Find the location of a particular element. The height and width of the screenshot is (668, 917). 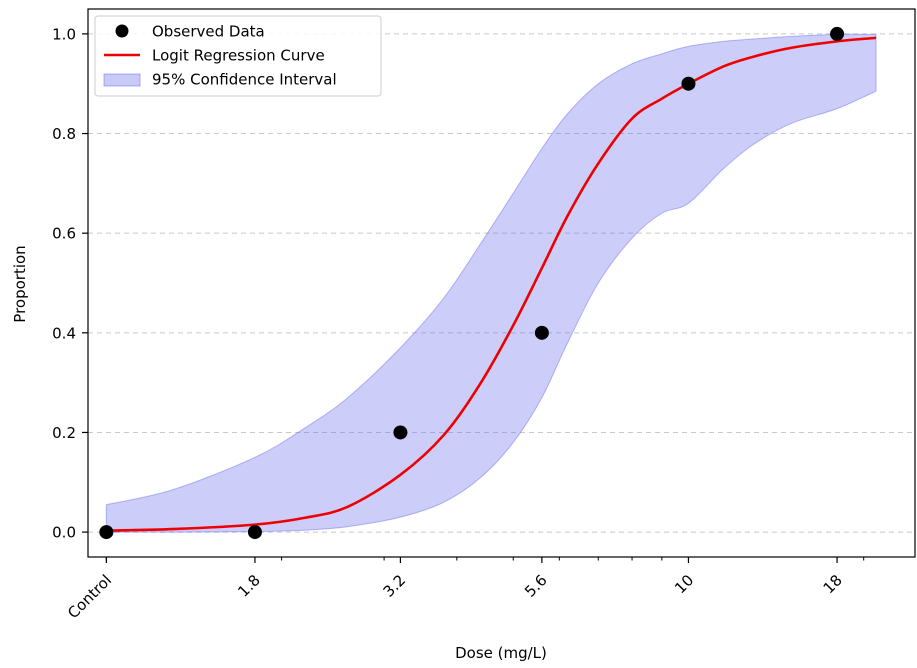

y-tick-label: 0.2 is located at coordinates (64, 433).